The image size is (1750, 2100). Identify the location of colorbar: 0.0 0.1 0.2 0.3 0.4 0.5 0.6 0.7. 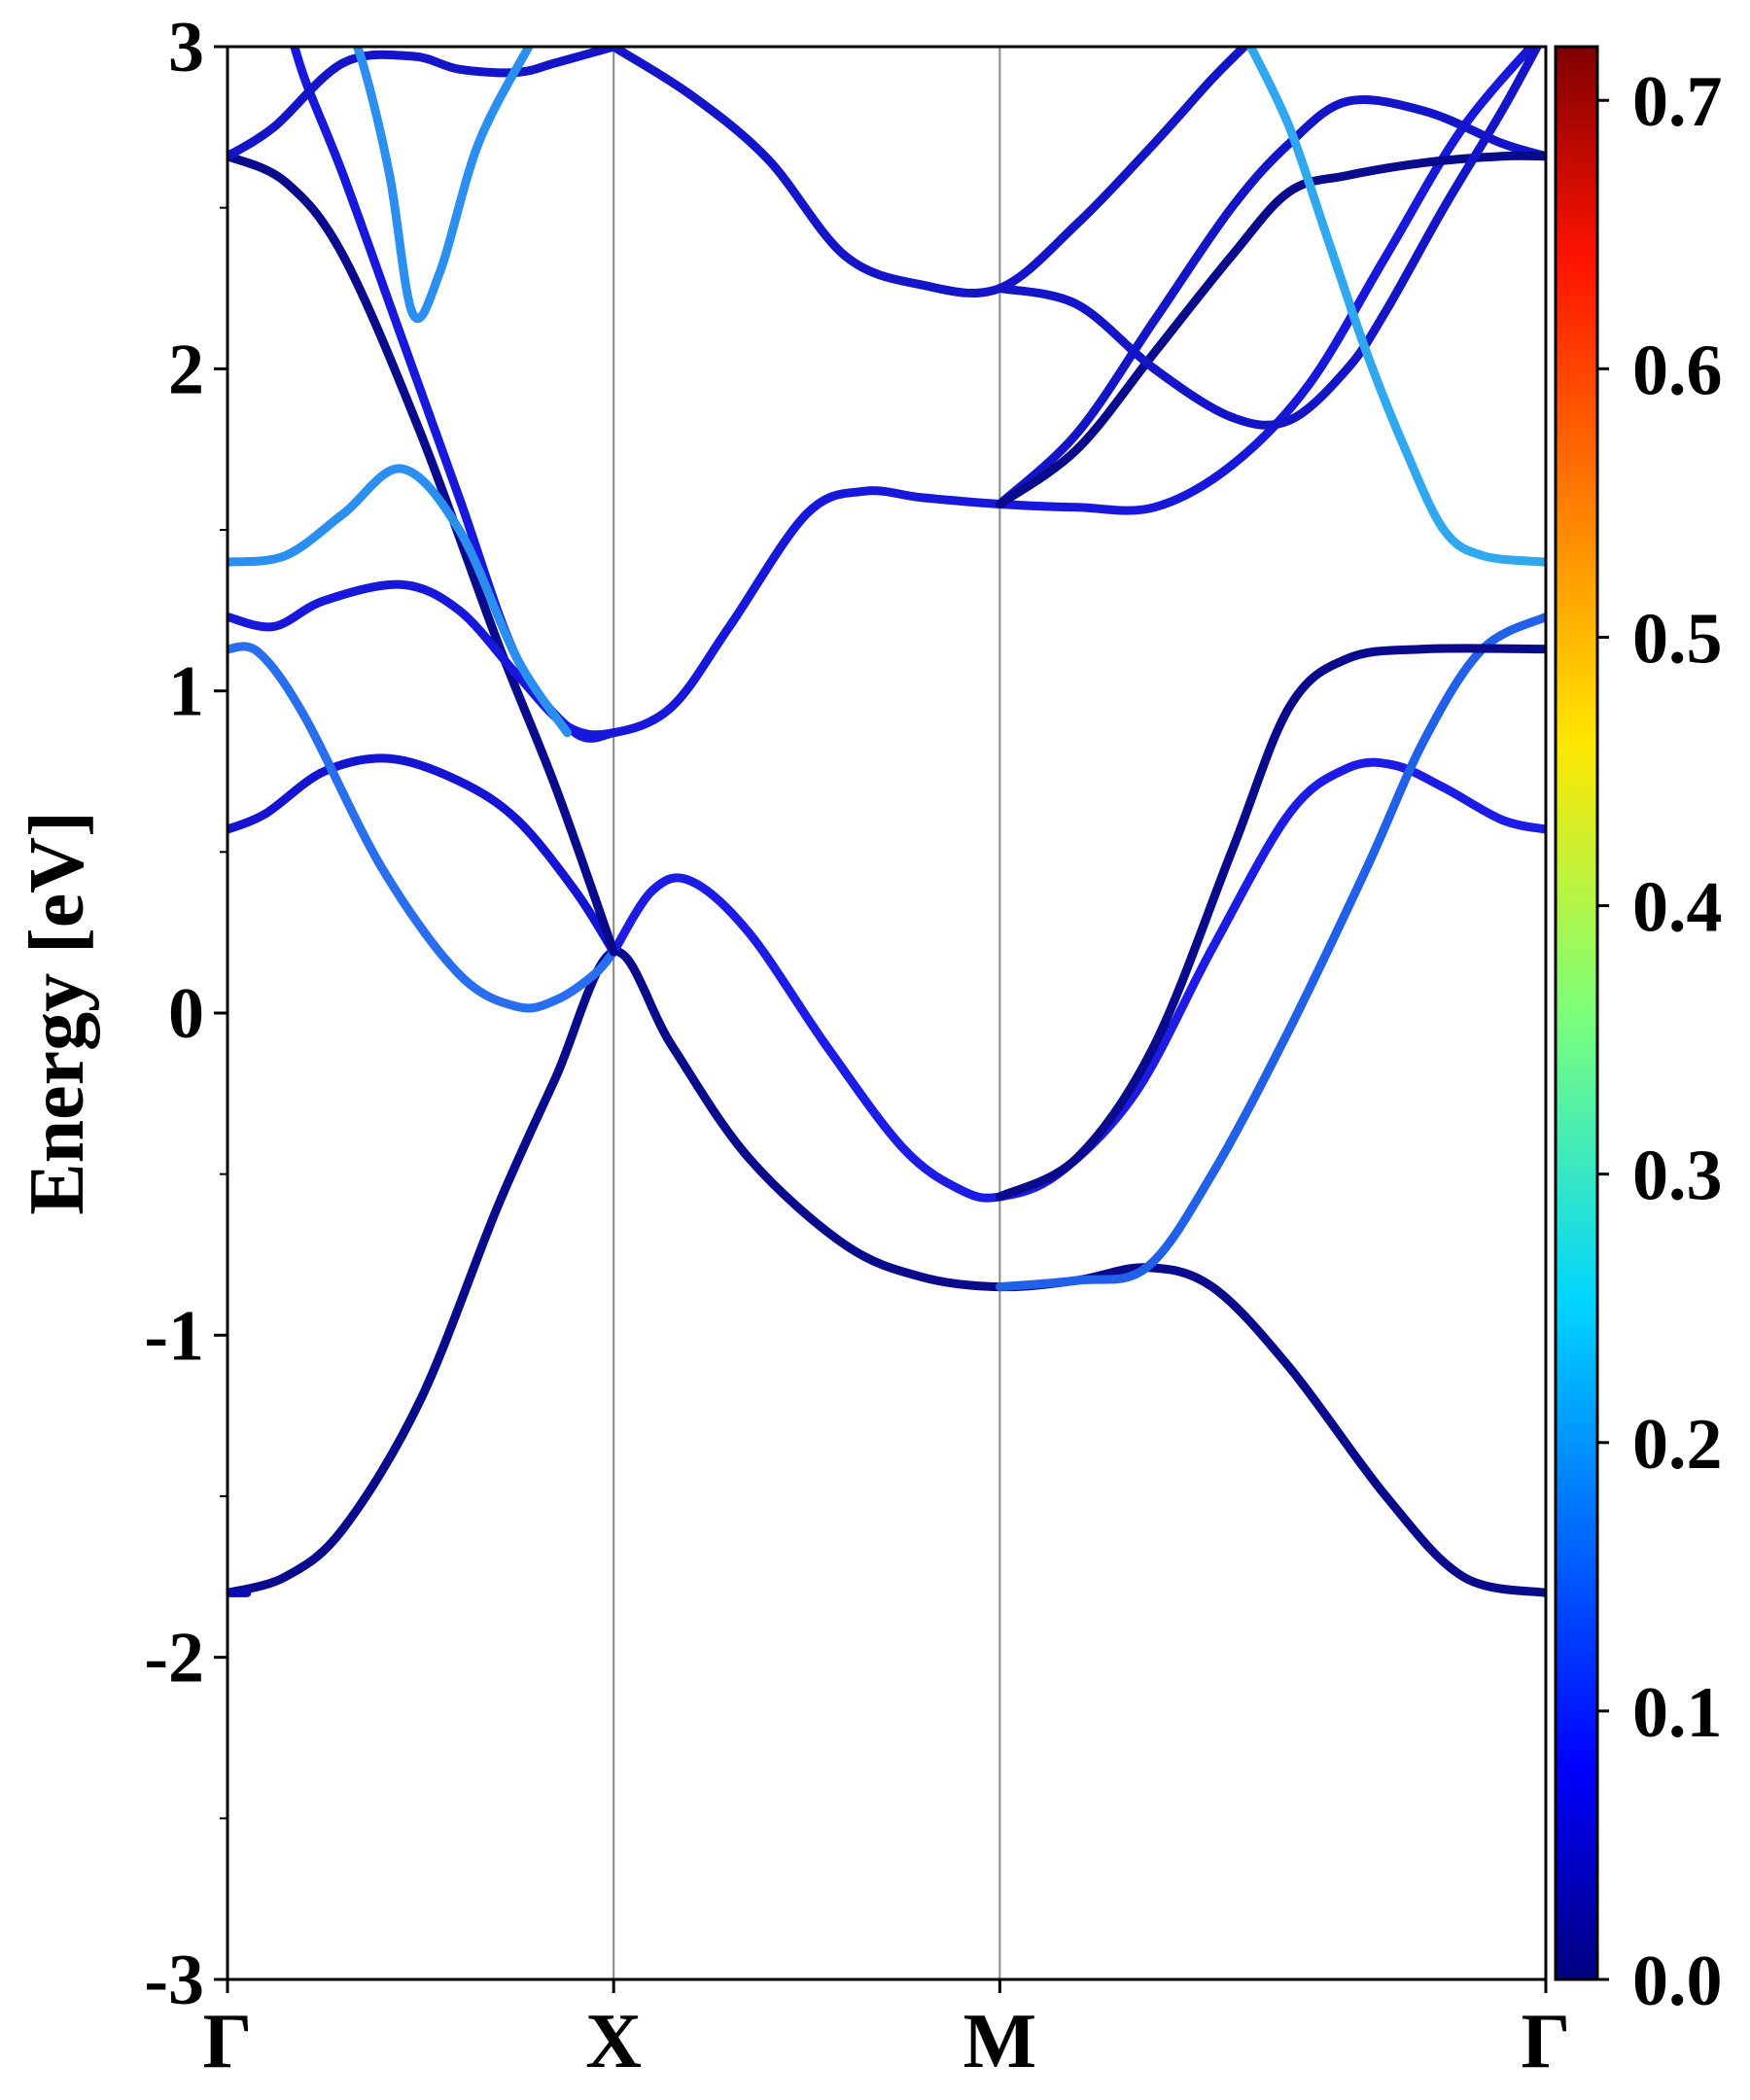
(1638, 1033).